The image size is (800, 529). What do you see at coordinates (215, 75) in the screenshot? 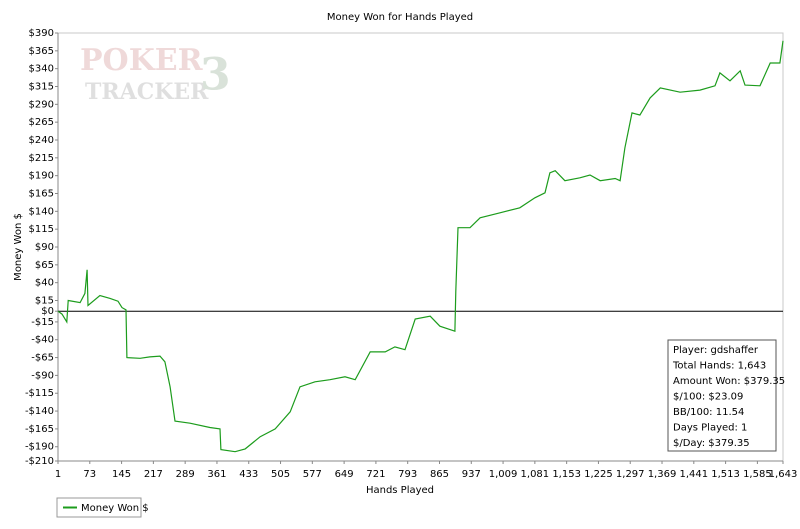
I see `watermark-text: 3` at bounding box center [215, 75].